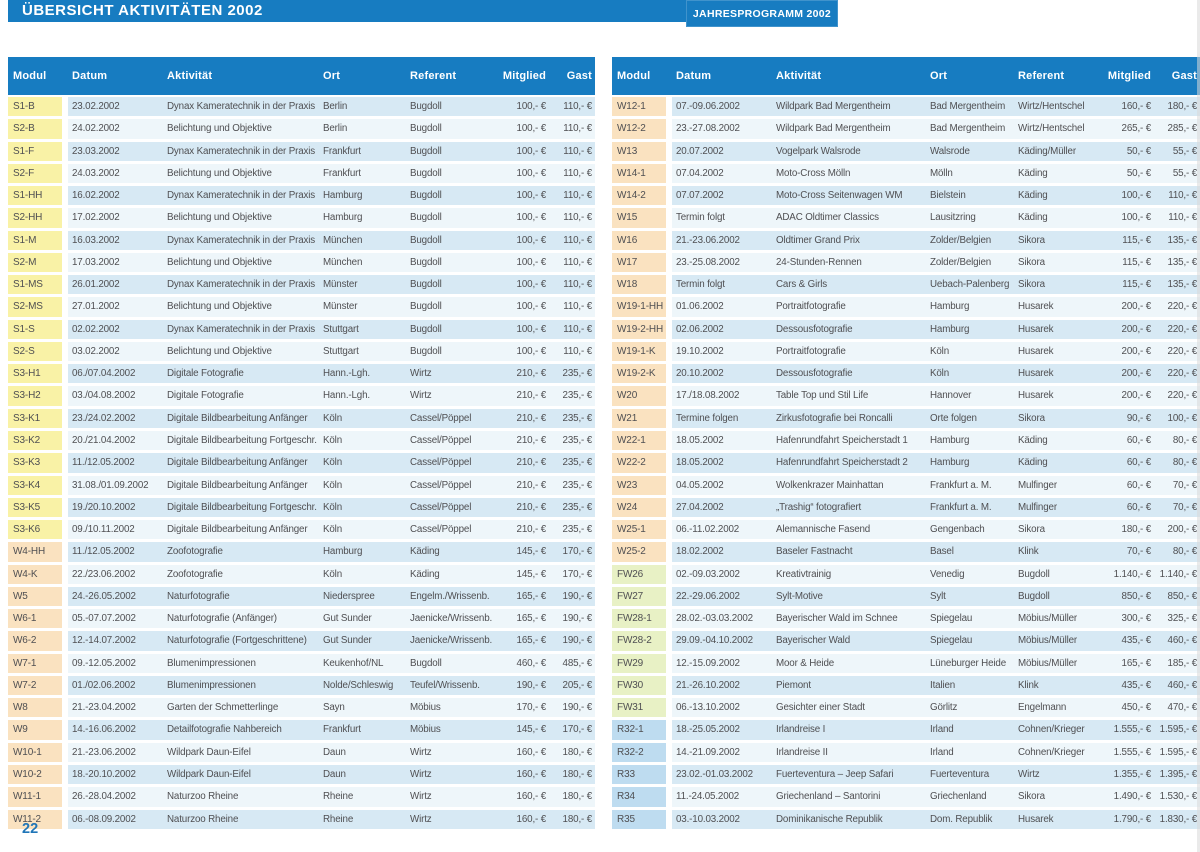  I want to click on cell-datum: 16.03.2002, so click(96, 240).